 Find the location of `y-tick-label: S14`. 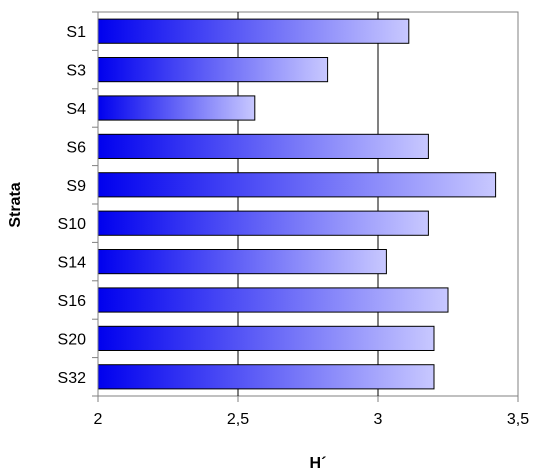

y-tick-label: S14 is located at coordinates (72, 263).